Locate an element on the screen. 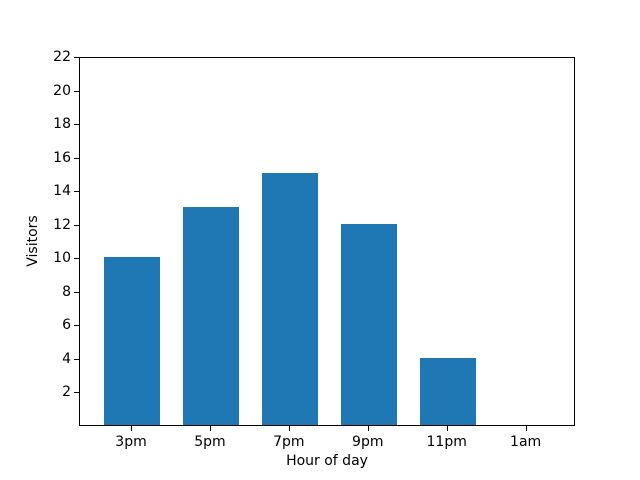 The width and height of the screenshot is (640, 480). y-tick-label: 12 is located at coordinates (62, 224).